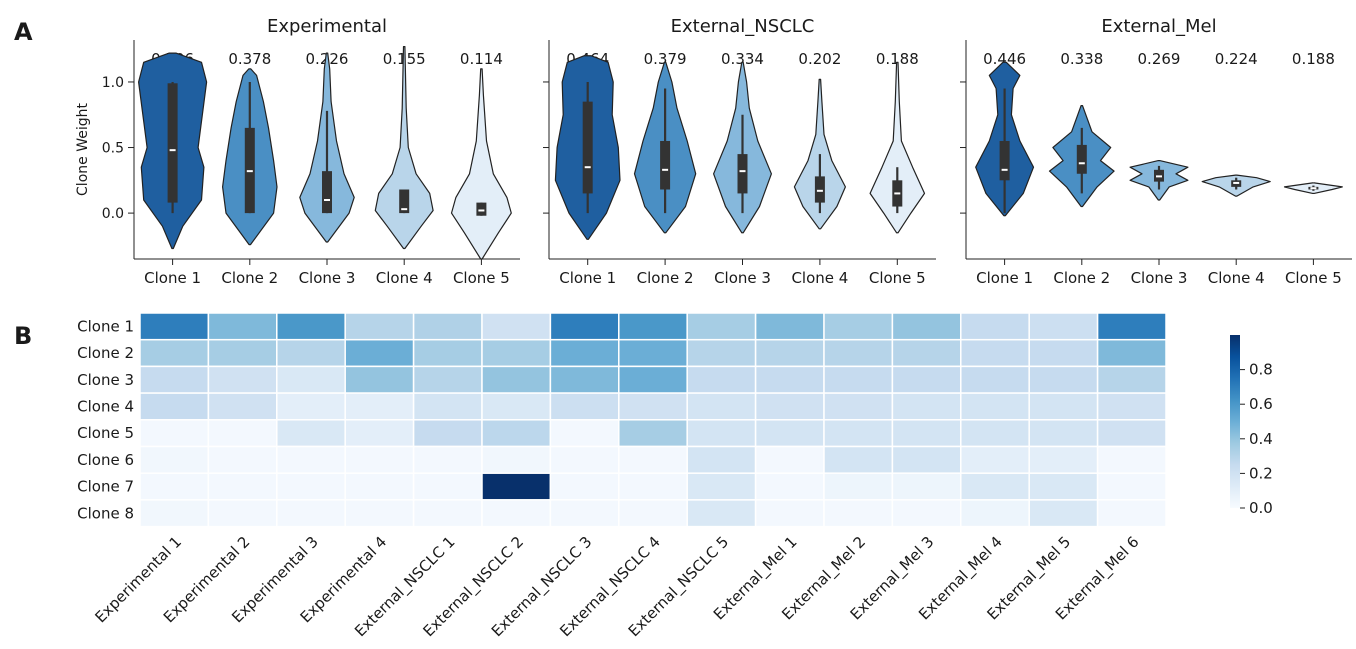 The height and width of the screenshot is (649, 1356). What do you see at coordinates (1261, 508) in the screenshot?
I see `colorbar-tick-label: 0.0` at bounding box center [1261, 508].